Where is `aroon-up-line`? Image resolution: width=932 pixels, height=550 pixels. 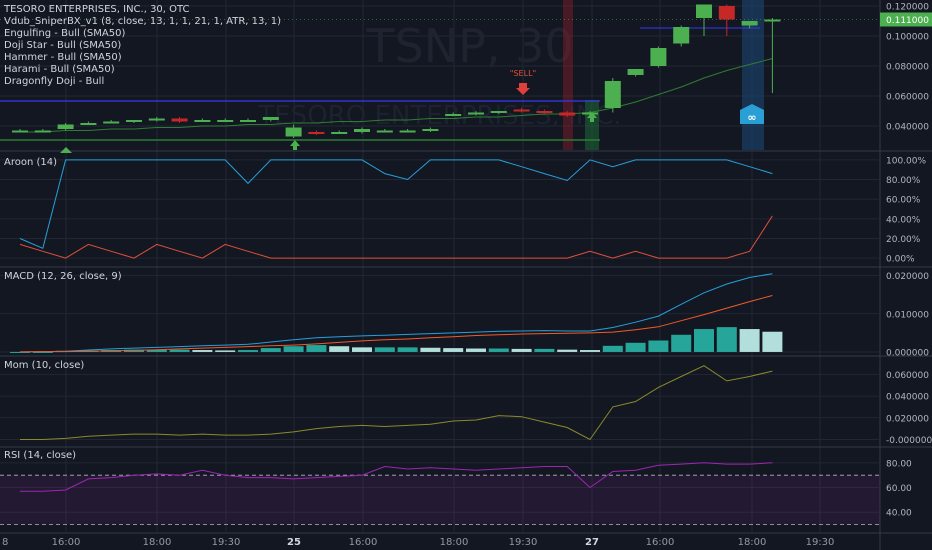 aroon-up-line is located at coordinates (396, 204).